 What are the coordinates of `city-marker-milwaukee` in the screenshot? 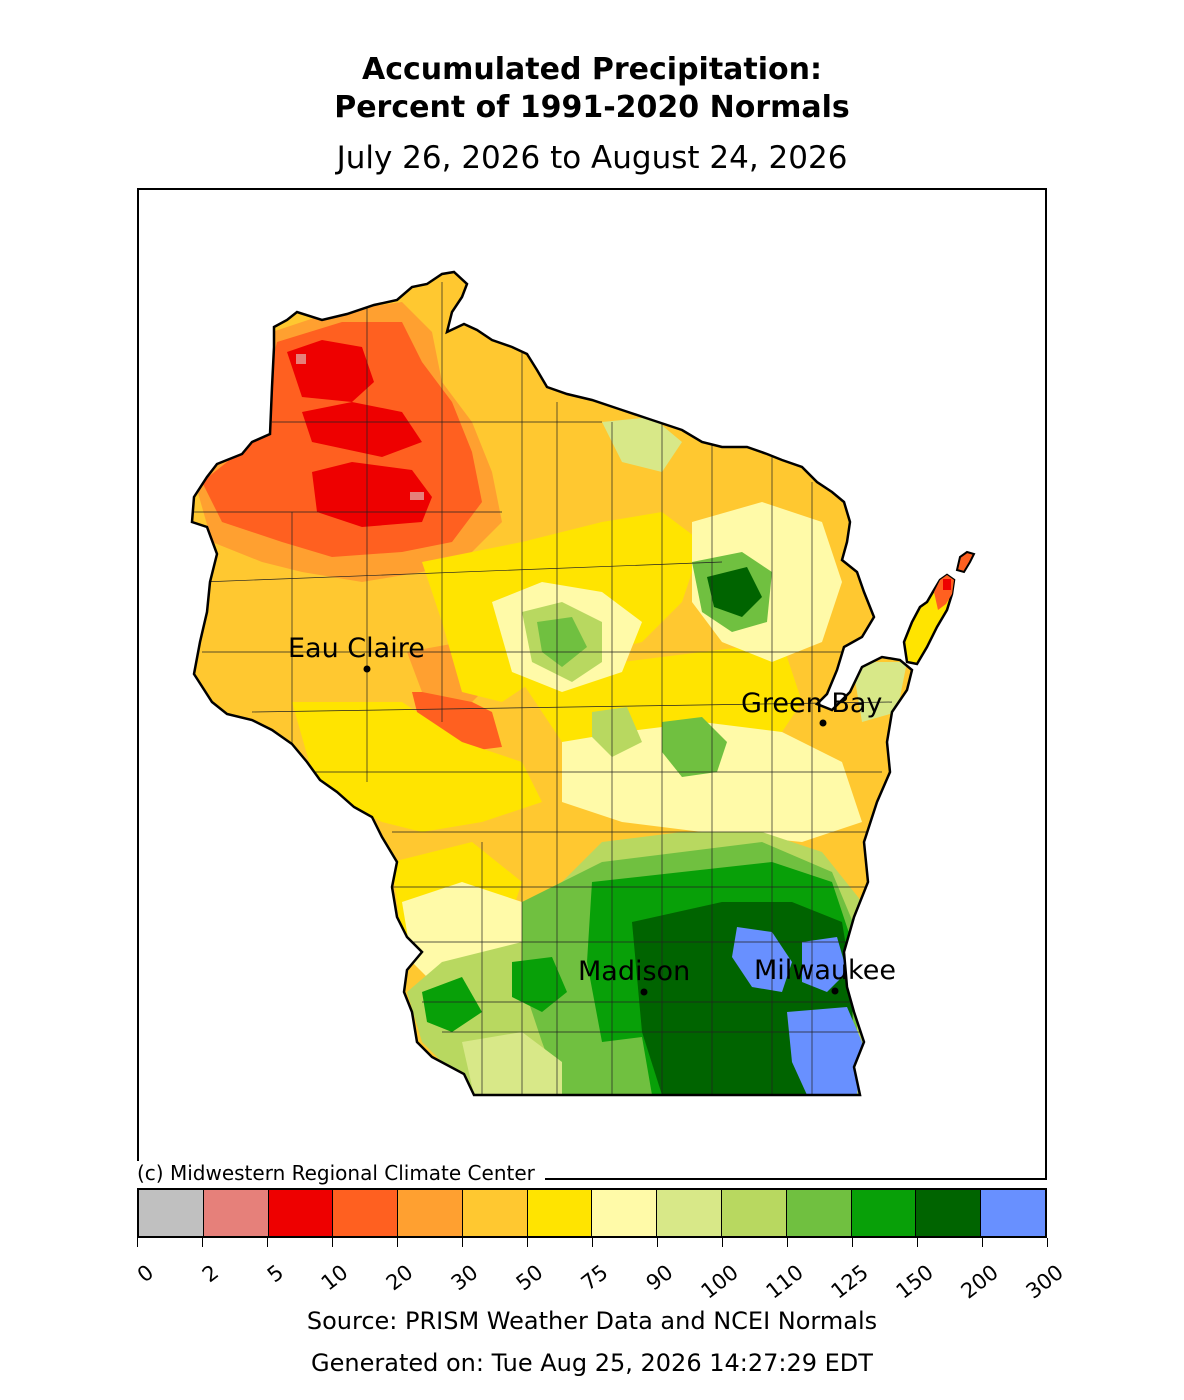 It's located at (835, 991).